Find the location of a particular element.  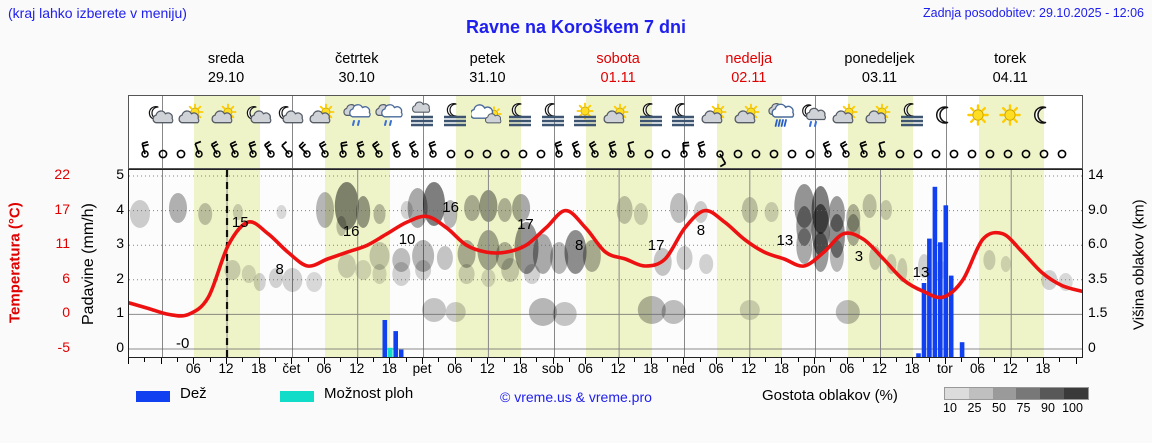

weather-icon-strip is located at coordinates (605, 117).